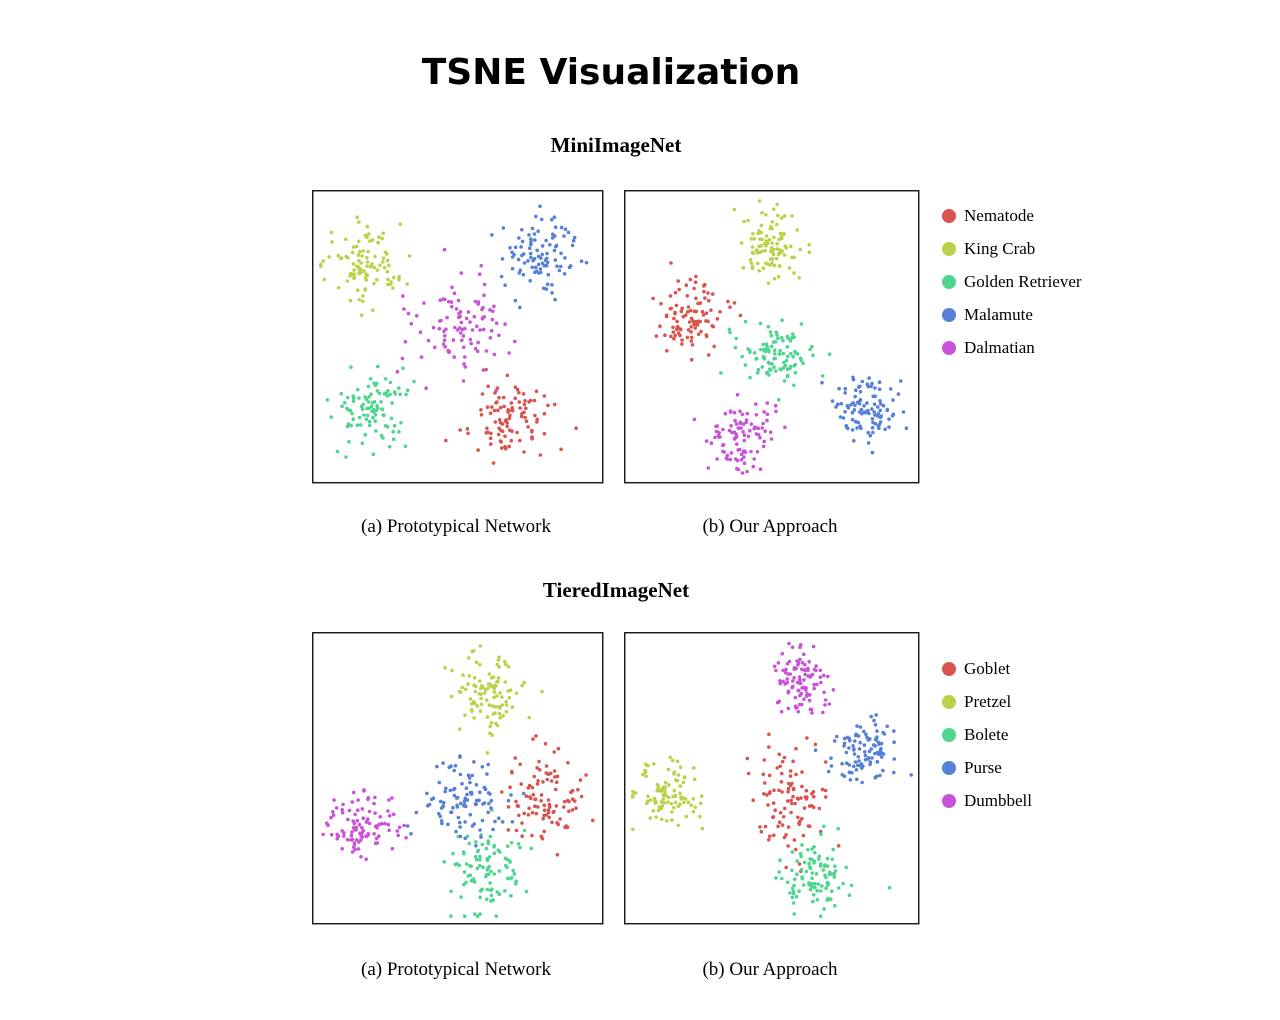  Describe the element at coordinates (458, 337) in the screenshot. I see `plot-frame` at that location.